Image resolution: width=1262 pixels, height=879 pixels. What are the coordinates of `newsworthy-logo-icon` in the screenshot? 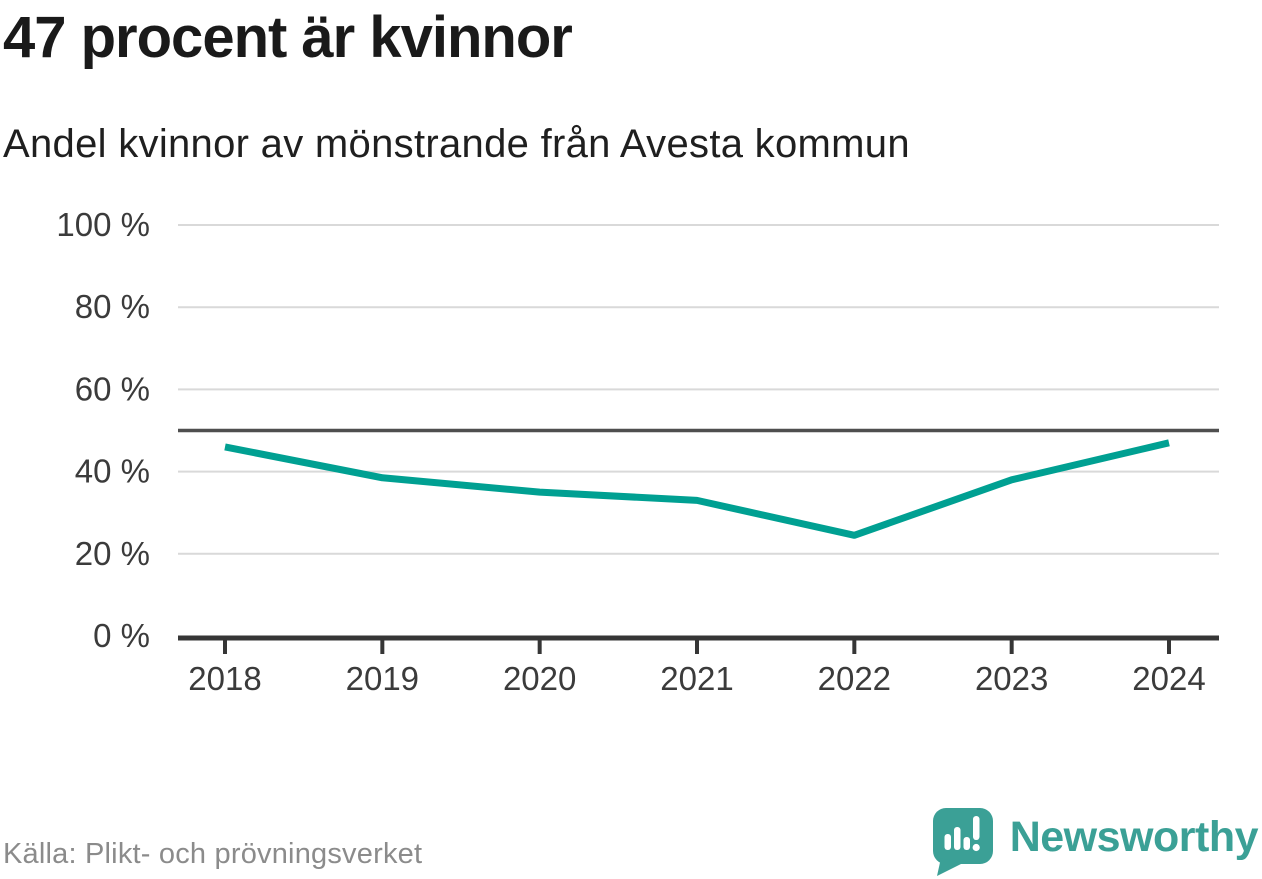 It's located at (962, 842).